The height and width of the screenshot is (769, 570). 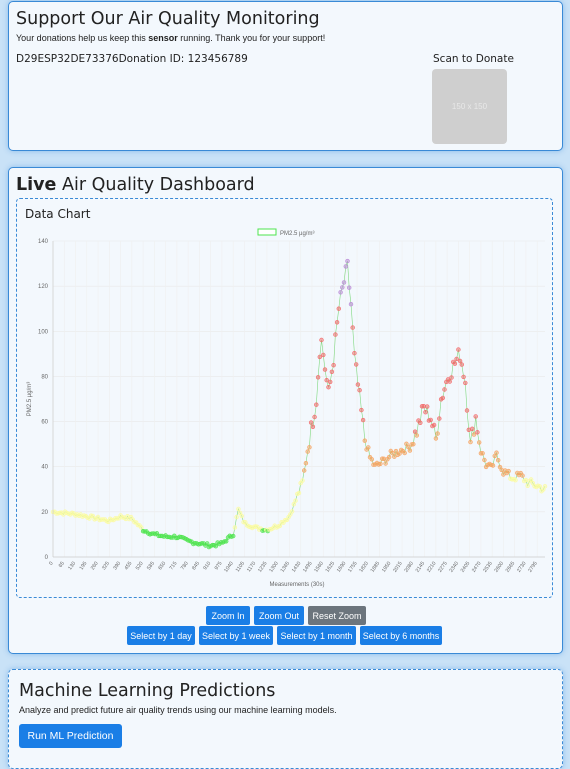 I want to click on donation-id: Donation ID: 123456789, so click(x=183, y=59).